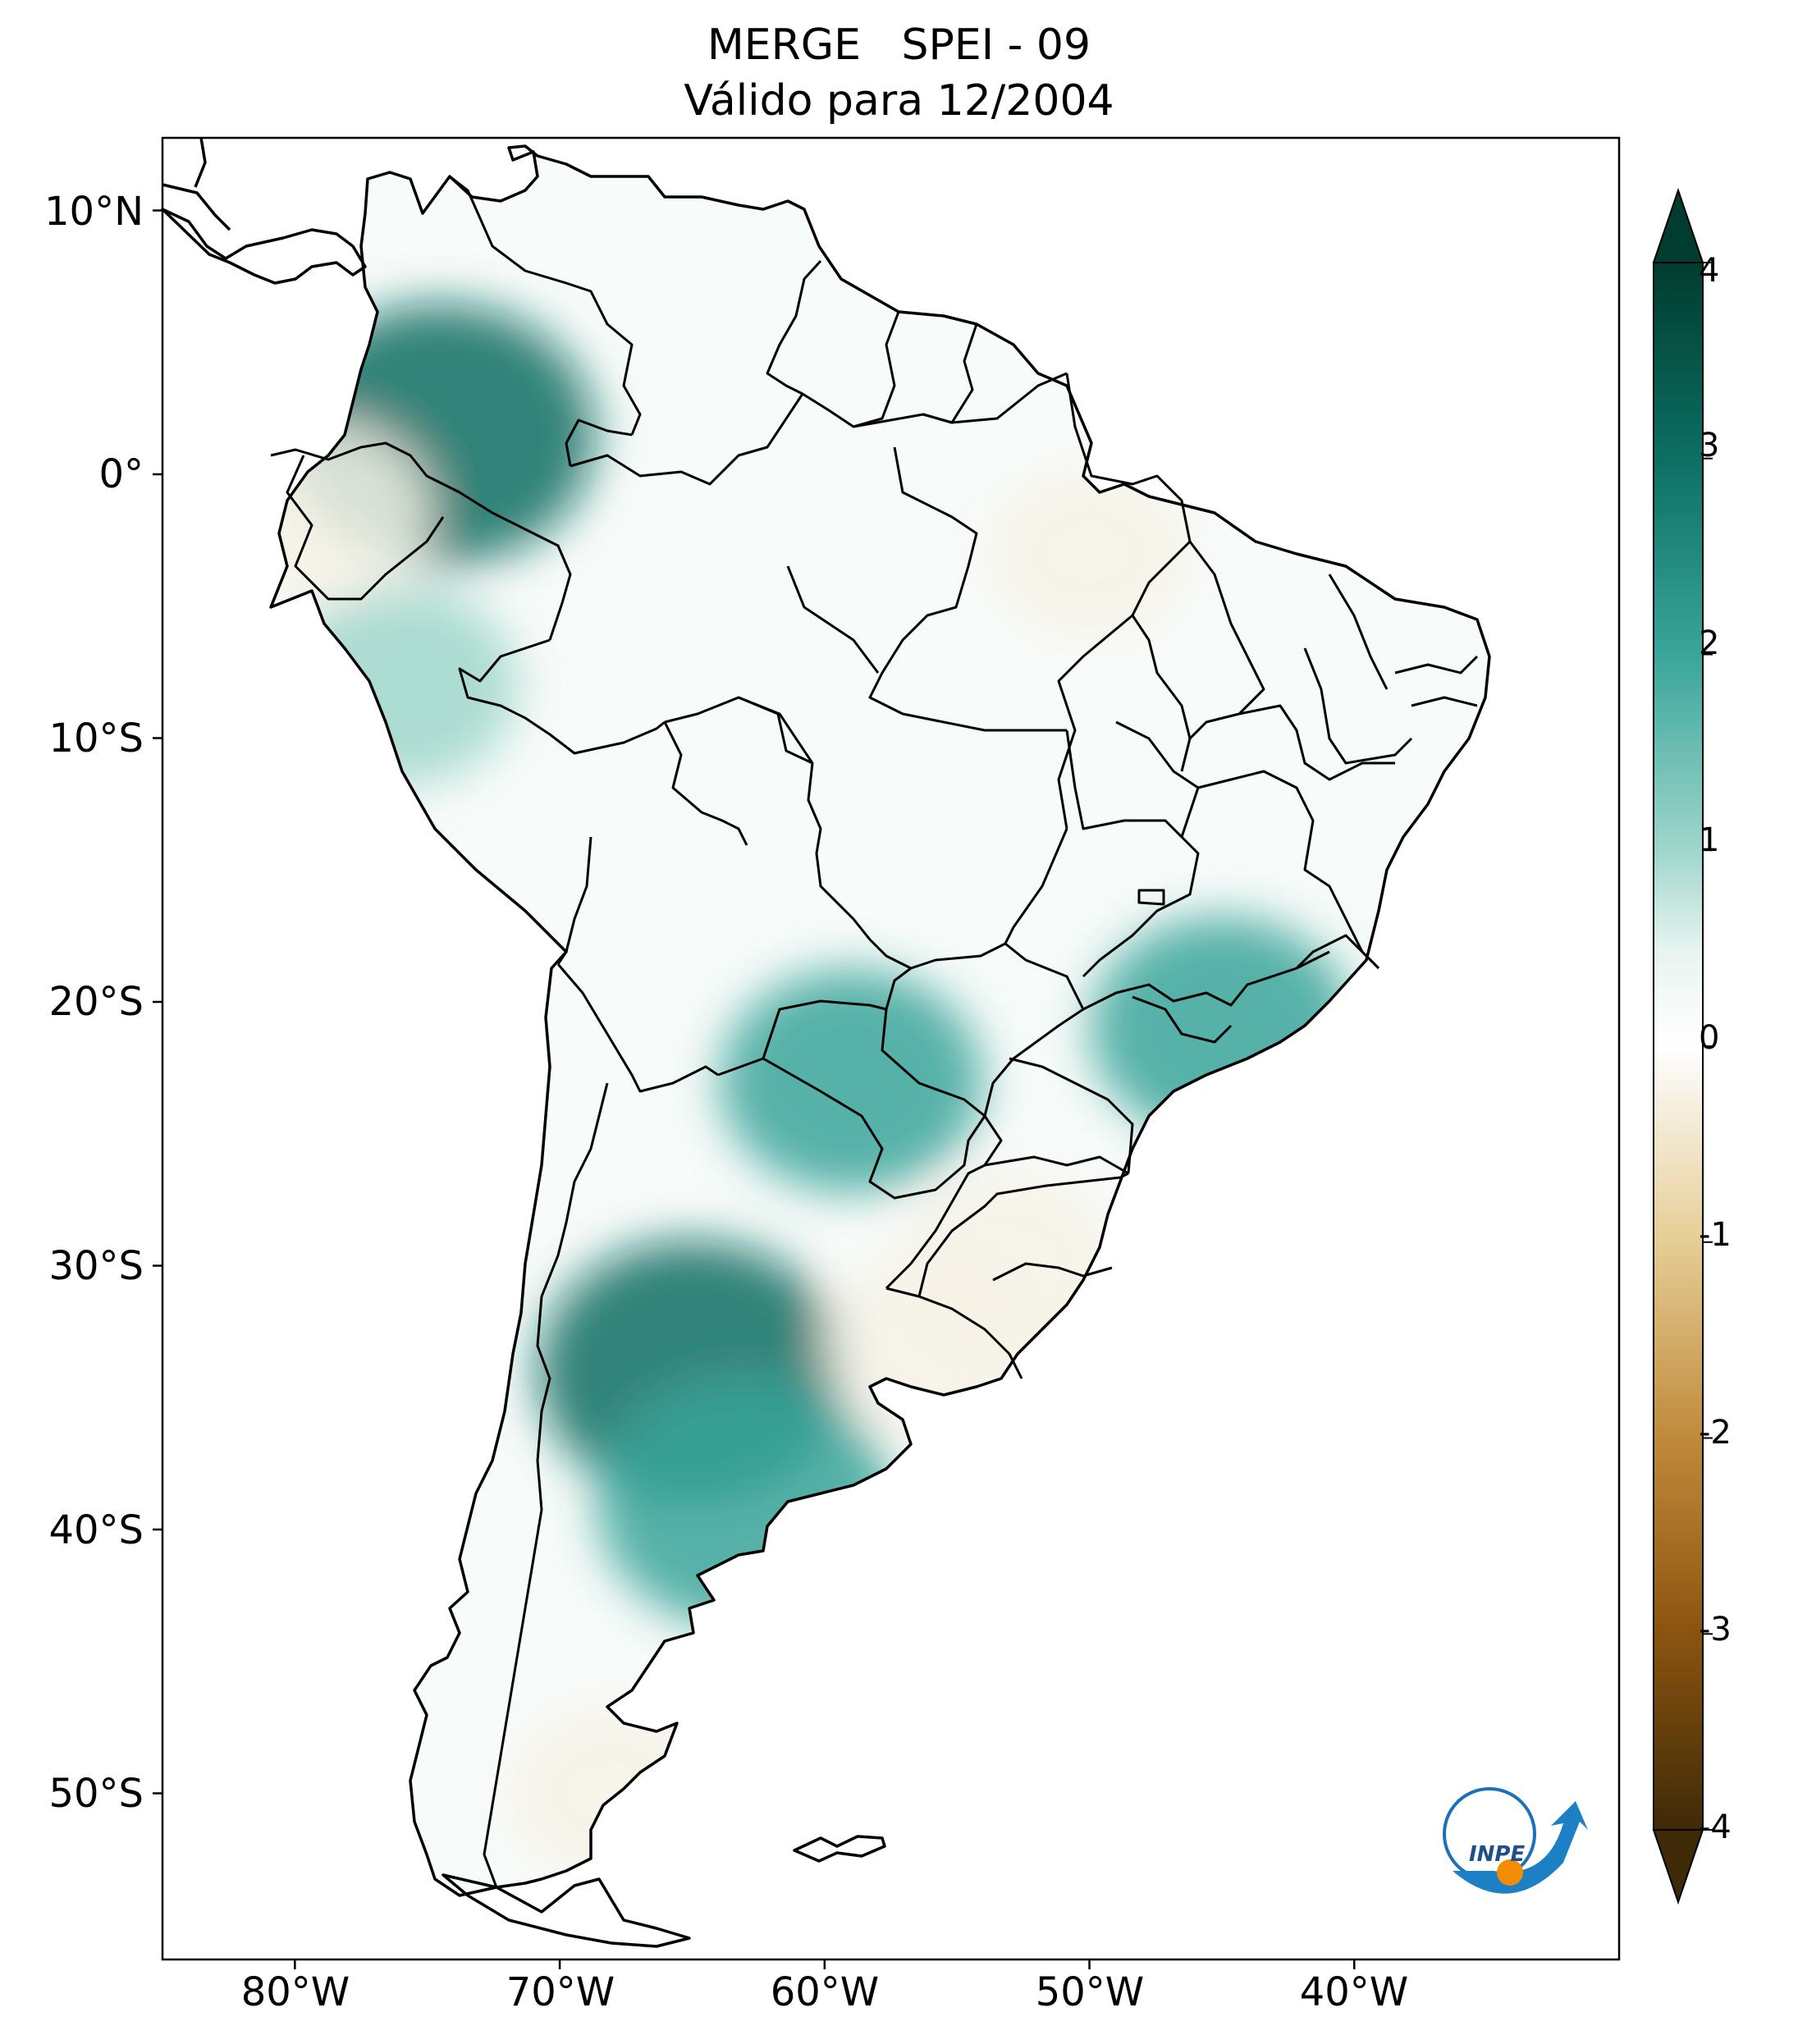  What do you see at coordinates (1678, 1867) in the screenshot?
I see `colorbar-min-extend` at bounding box center [1678, 1867].